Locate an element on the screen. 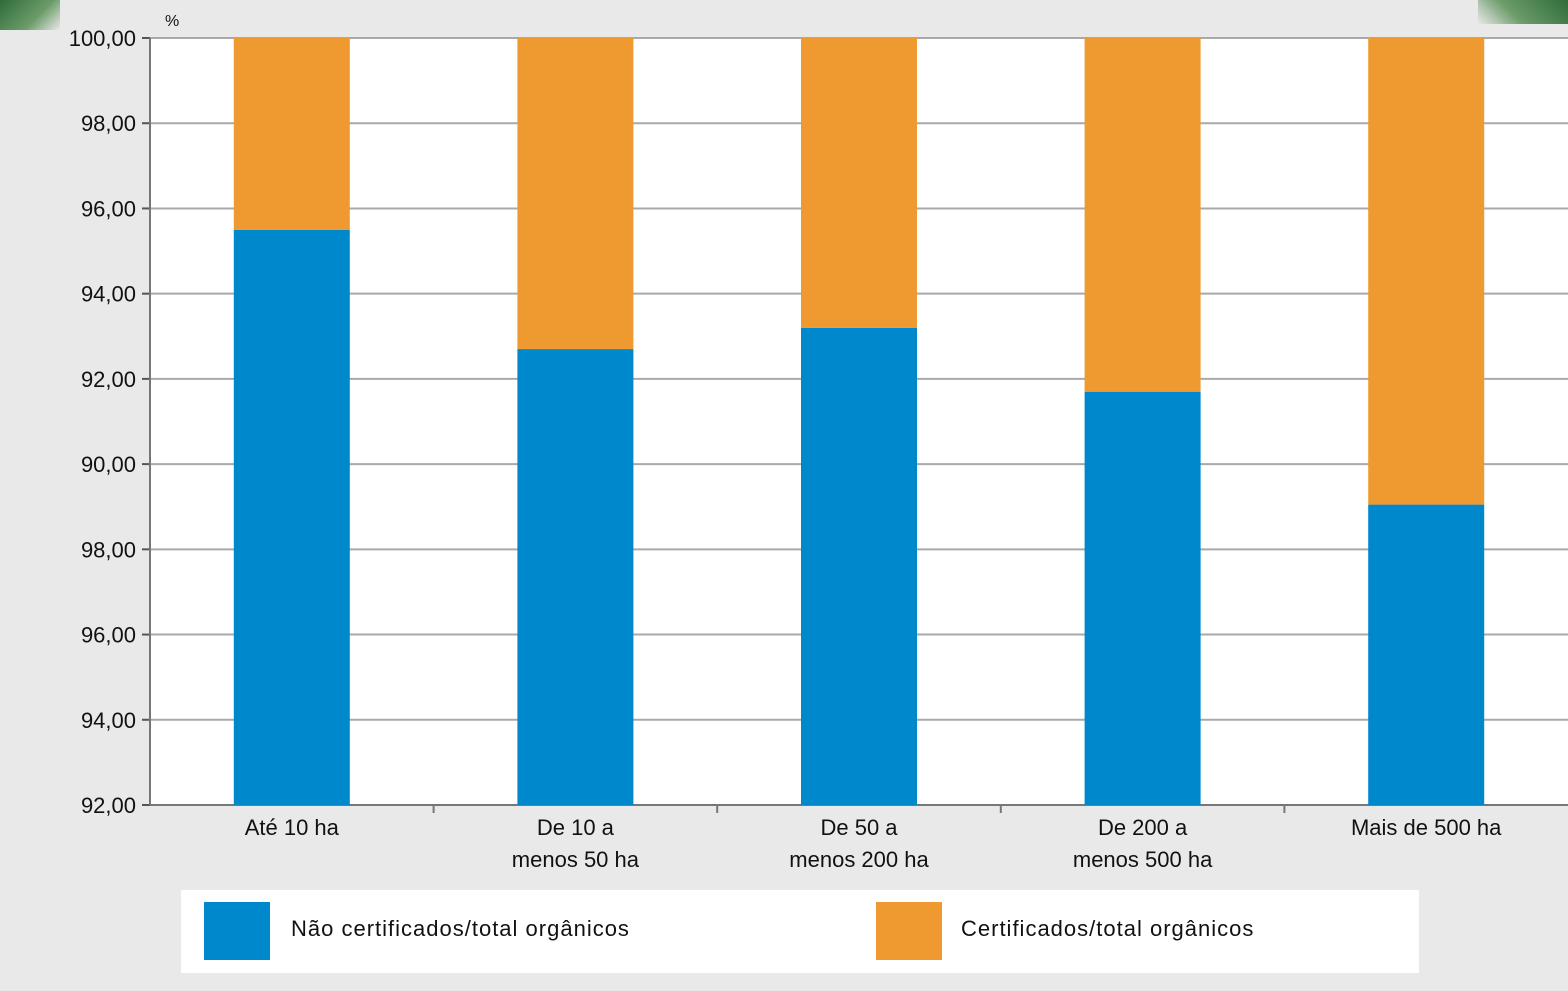 This screenshot has width=1568, height=991. decorative-corner-left is located at coordinates (30, 15).